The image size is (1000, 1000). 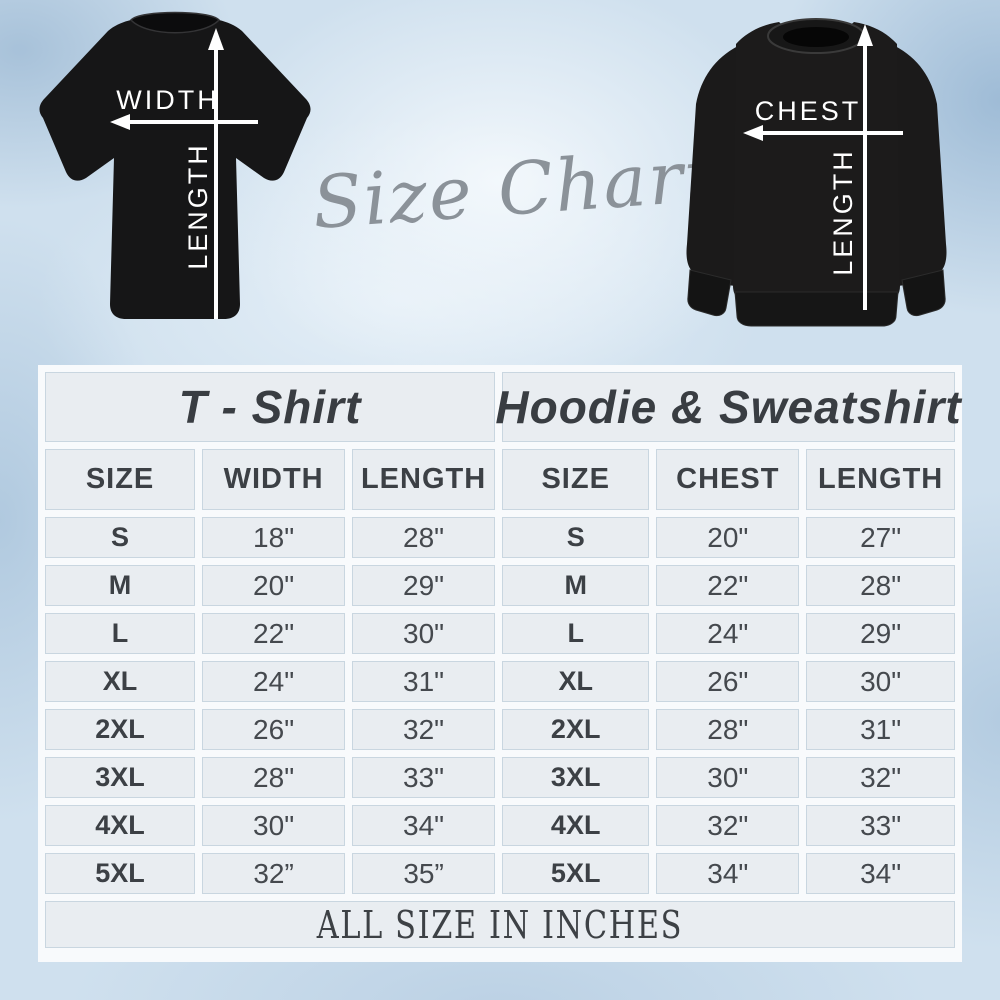 I want to click on tshirt-table-title: T - Shirt, so click(x=270, y=407).